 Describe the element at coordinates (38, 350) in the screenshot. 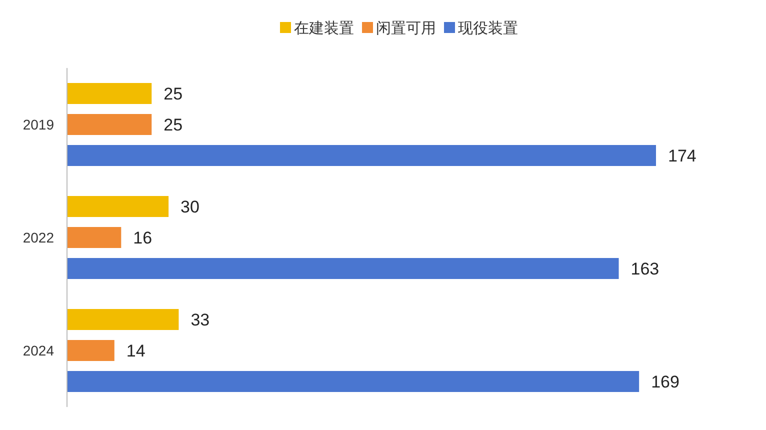

I see `y-tick-label: 2024` at that location.